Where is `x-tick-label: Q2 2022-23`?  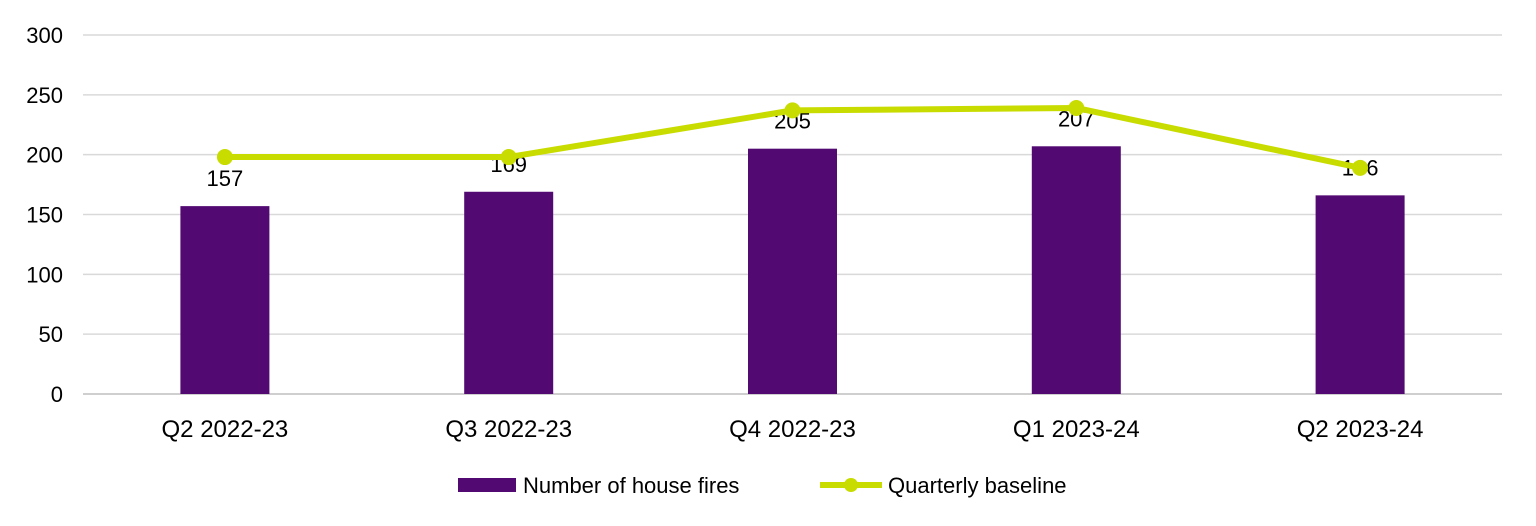 x-tick-label: Q2 2022-23 is located at coordinates (225, 429).